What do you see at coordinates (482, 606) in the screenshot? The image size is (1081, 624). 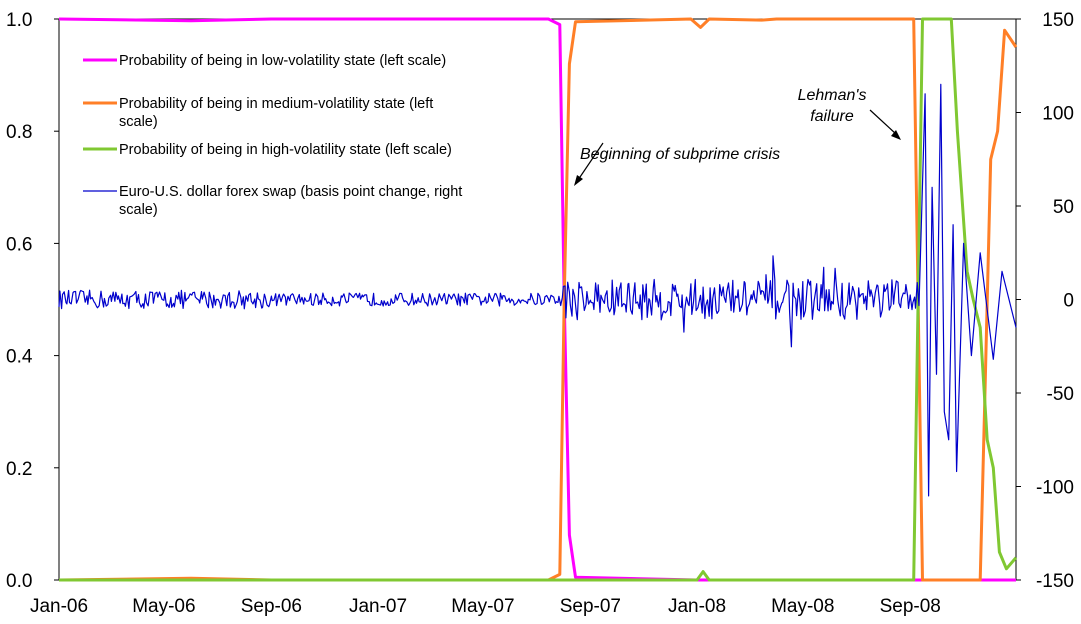 I see `x-tick-label: May-07` at bounding box center [482, 606].